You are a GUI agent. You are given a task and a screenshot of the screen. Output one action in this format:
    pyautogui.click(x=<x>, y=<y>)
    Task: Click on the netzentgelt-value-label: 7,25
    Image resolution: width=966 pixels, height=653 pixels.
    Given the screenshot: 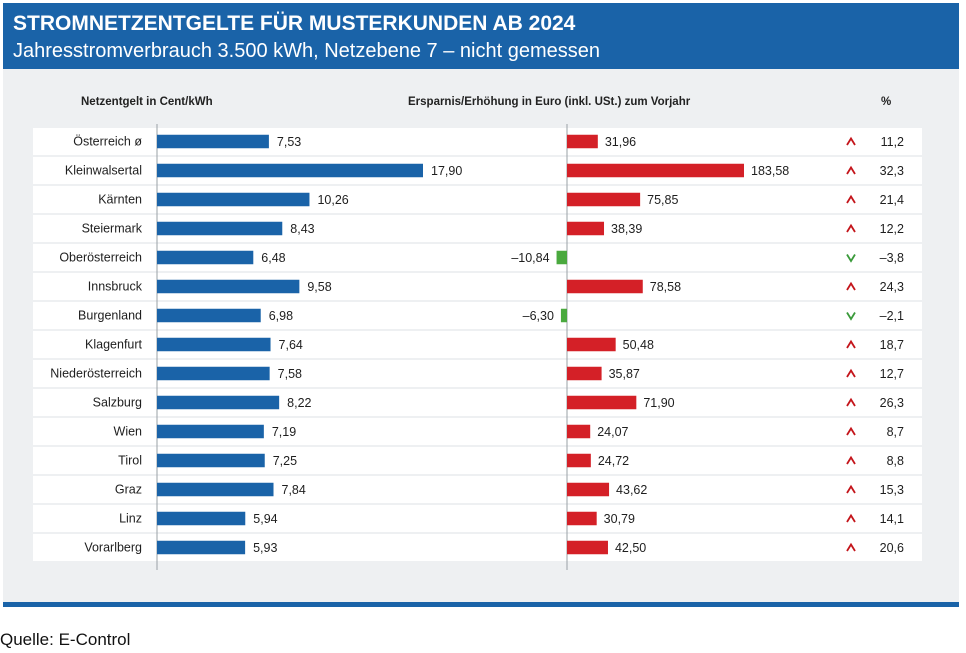 What is the action you would take?
    pyautogui.click(x=285, y=461)
    